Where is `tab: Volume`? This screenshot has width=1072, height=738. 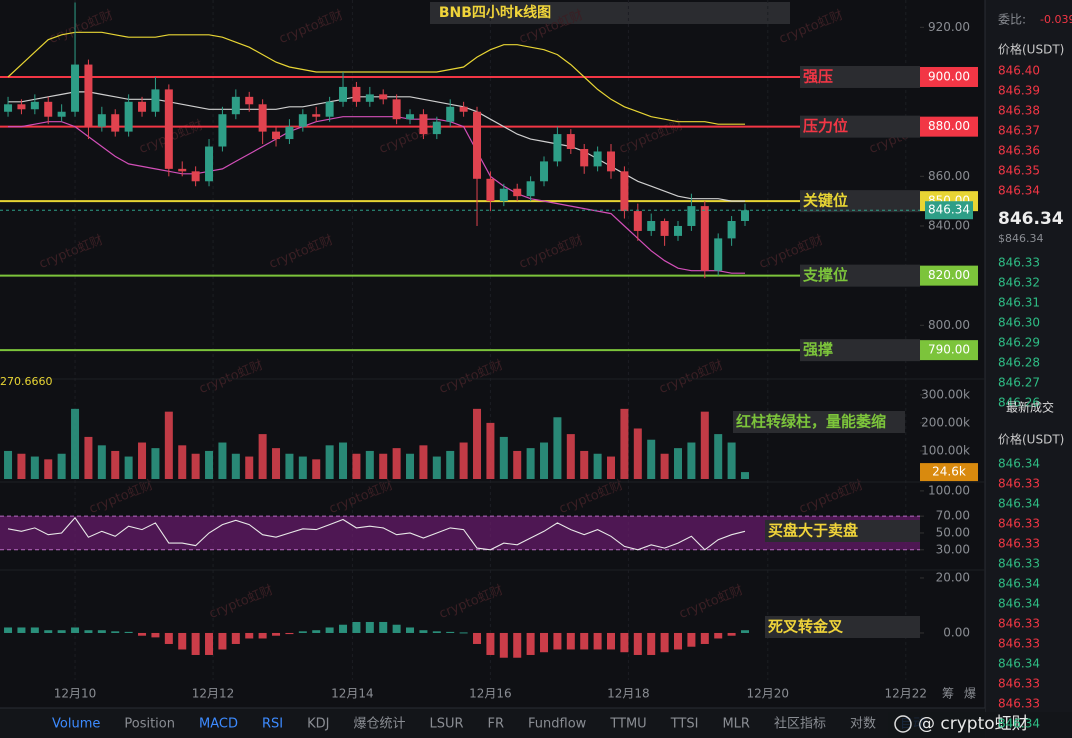 tab: Volume is located at coordinates (76, 724).